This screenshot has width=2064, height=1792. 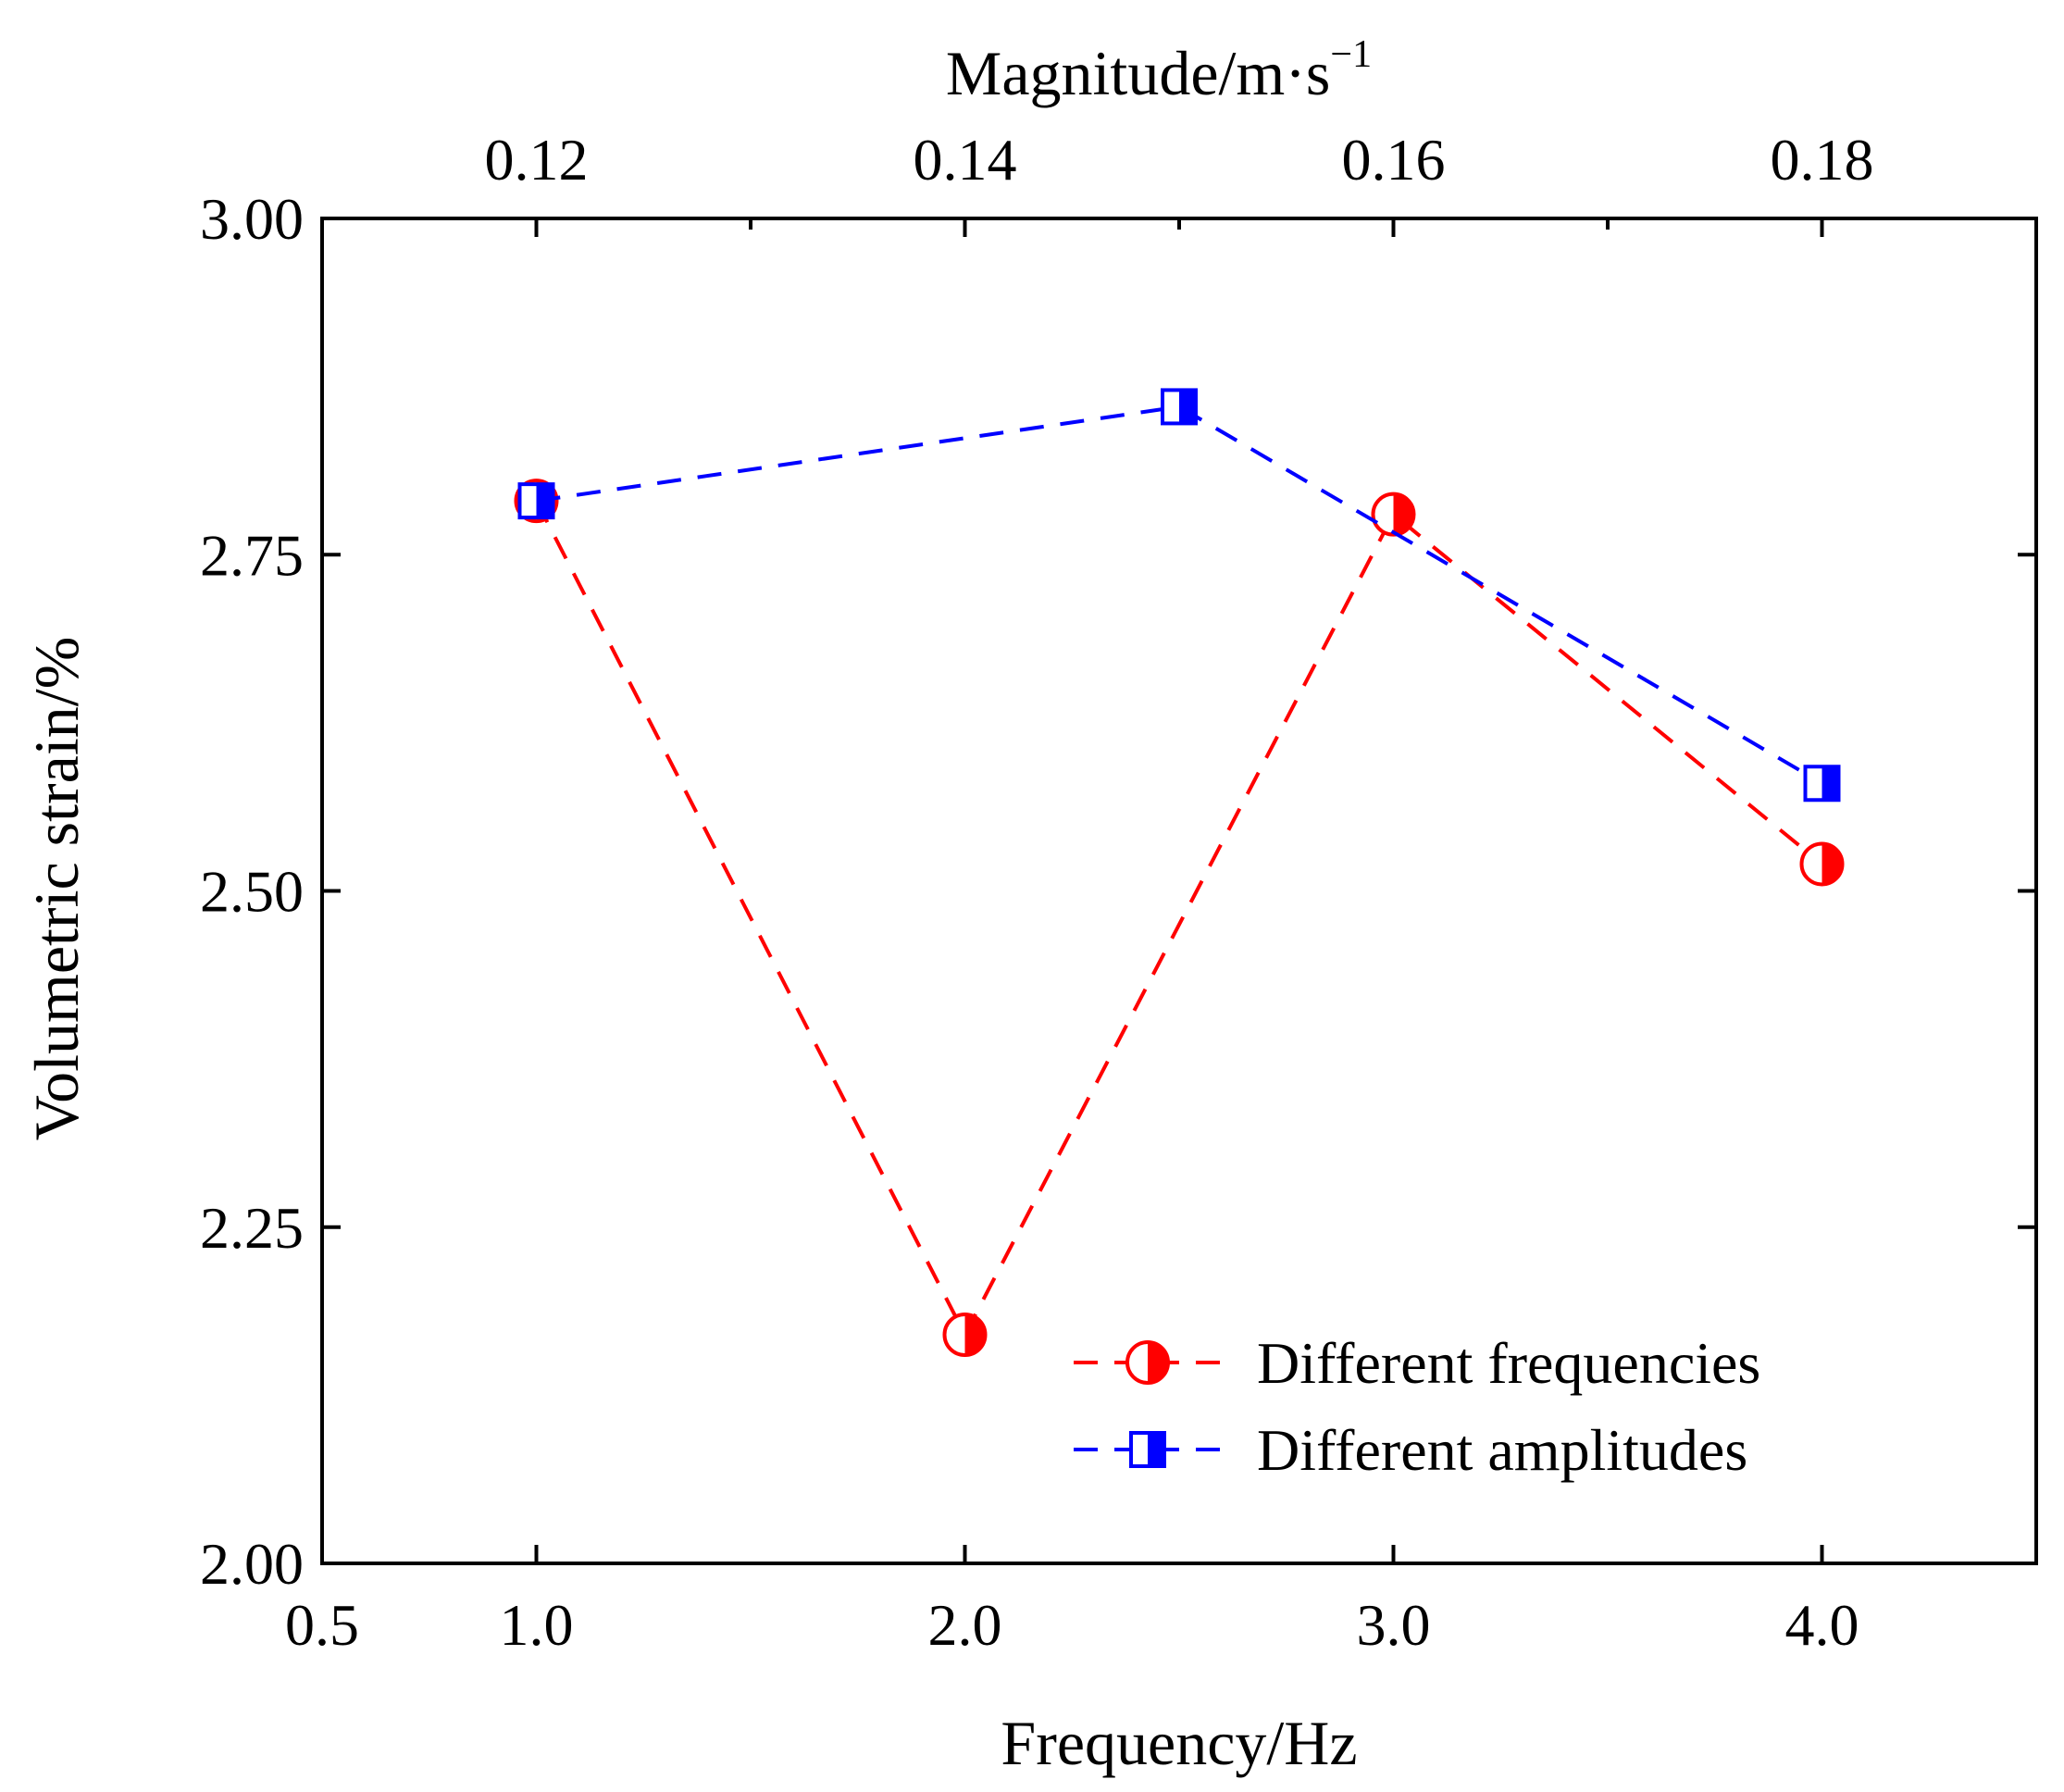 What do you see at coordinates (965, 1625) in the screenshot?
I see `x-tick-label: 2.0` at bounding box center [965, 1625].